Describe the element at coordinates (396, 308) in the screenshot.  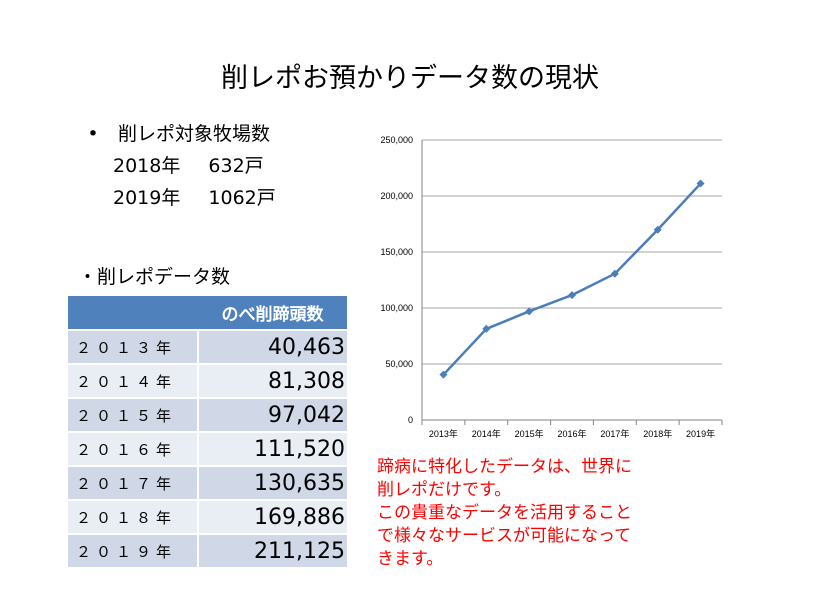
I see `y-tick-label: 100,000` at that location.